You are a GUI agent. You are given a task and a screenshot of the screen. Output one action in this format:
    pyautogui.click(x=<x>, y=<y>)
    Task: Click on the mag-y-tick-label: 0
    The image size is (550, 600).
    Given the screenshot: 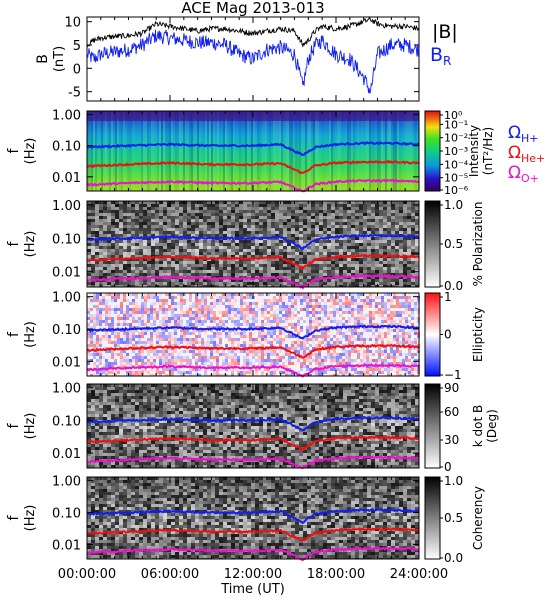 What is the action you would take?
    pyautogui.click(x=77, y=69)
    